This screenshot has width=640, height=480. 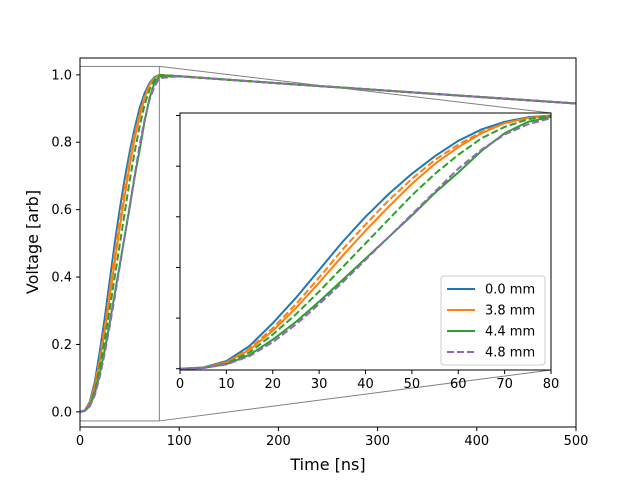 What do you see at coordinates (226, 384) in the screenshot?
I see `inset-x-tick-label: 10` at bounding box center [226, 384].